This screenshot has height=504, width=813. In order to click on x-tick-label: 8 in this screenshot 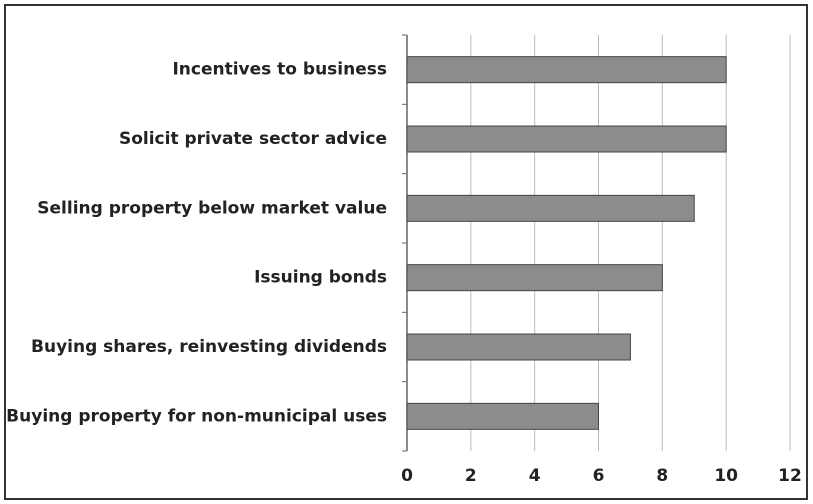, I will do `click(662, 476)`.